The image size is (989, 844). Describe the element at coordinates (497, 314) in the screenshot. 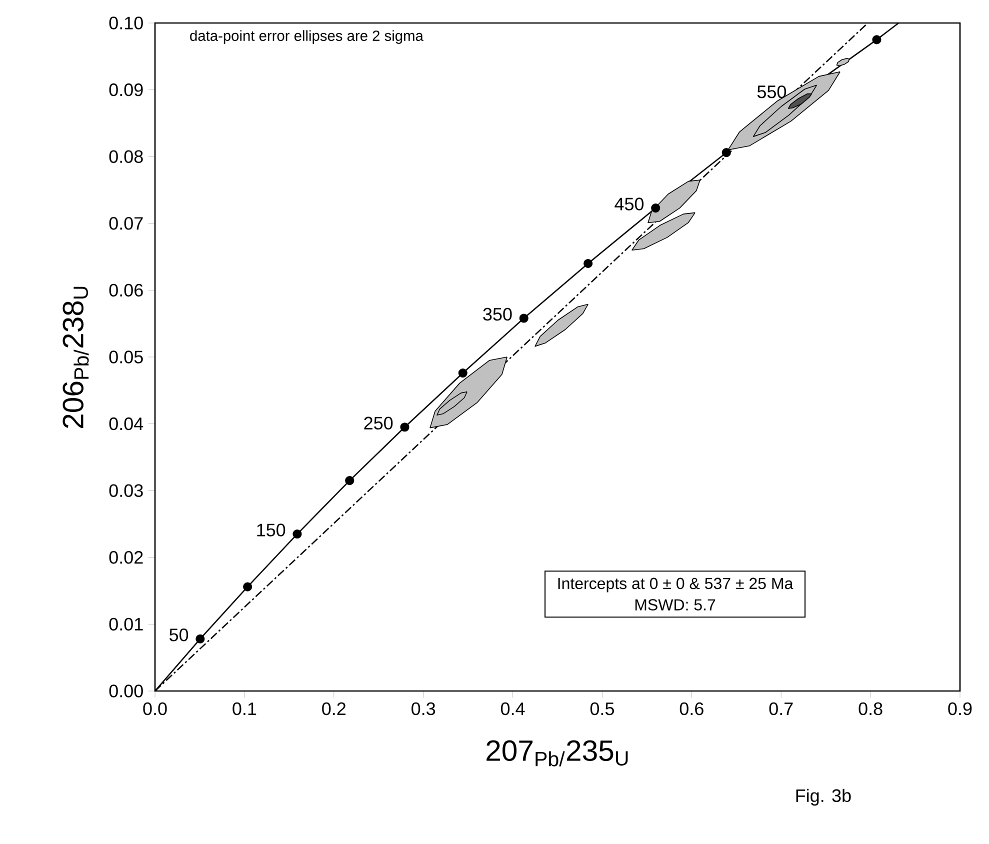

I see `annotation: 350` at that location.